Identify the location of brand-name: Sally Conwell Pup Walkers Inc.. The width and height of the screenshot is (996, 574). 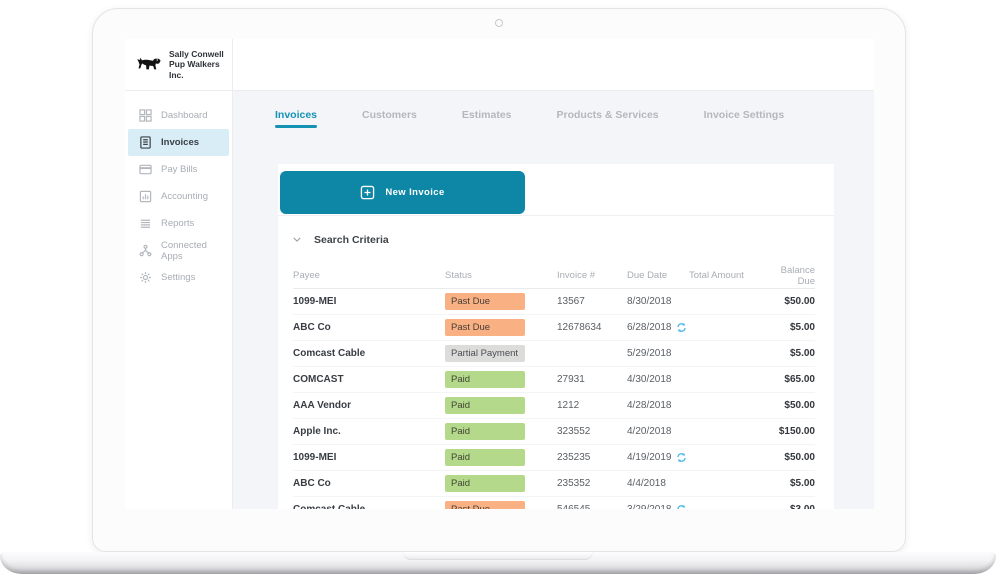
(196, 64).